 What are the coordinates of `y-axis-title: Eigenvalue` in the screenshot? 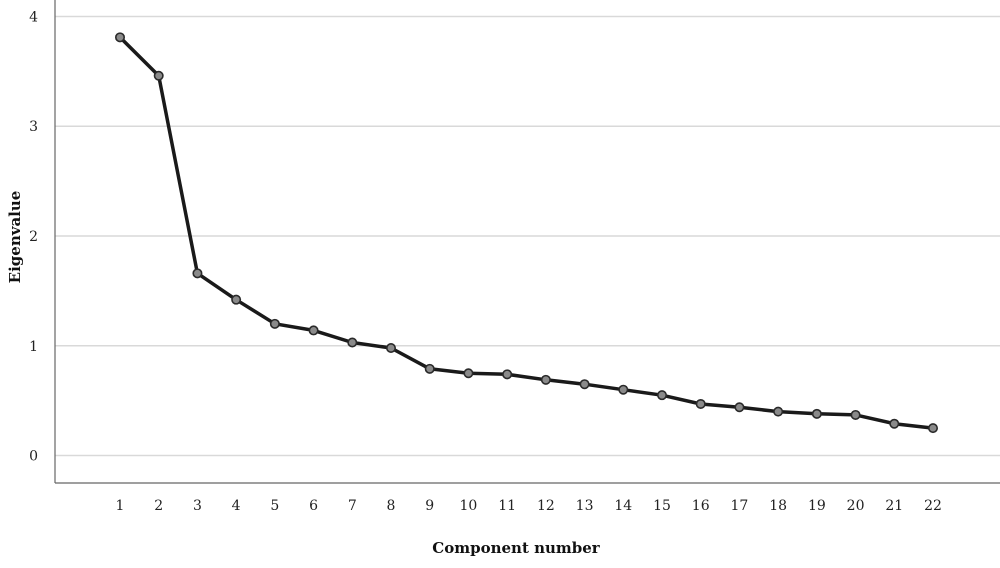 It's located at (15, 237).